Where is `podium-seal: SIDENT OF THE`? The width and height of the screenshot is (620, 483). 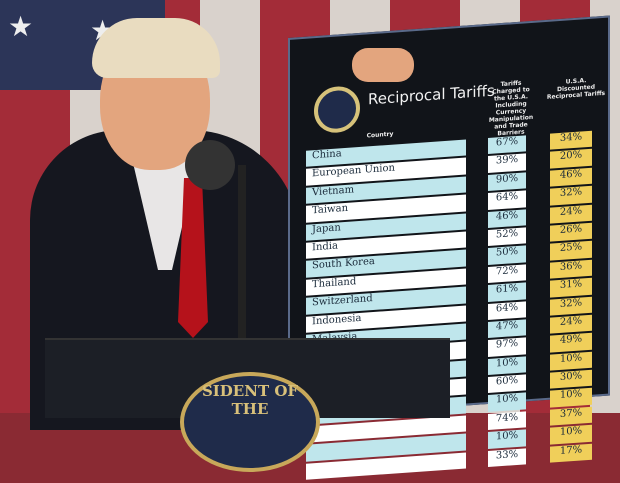
podium-seal: SIDENT OF THE is located at coordinates (250, 422).